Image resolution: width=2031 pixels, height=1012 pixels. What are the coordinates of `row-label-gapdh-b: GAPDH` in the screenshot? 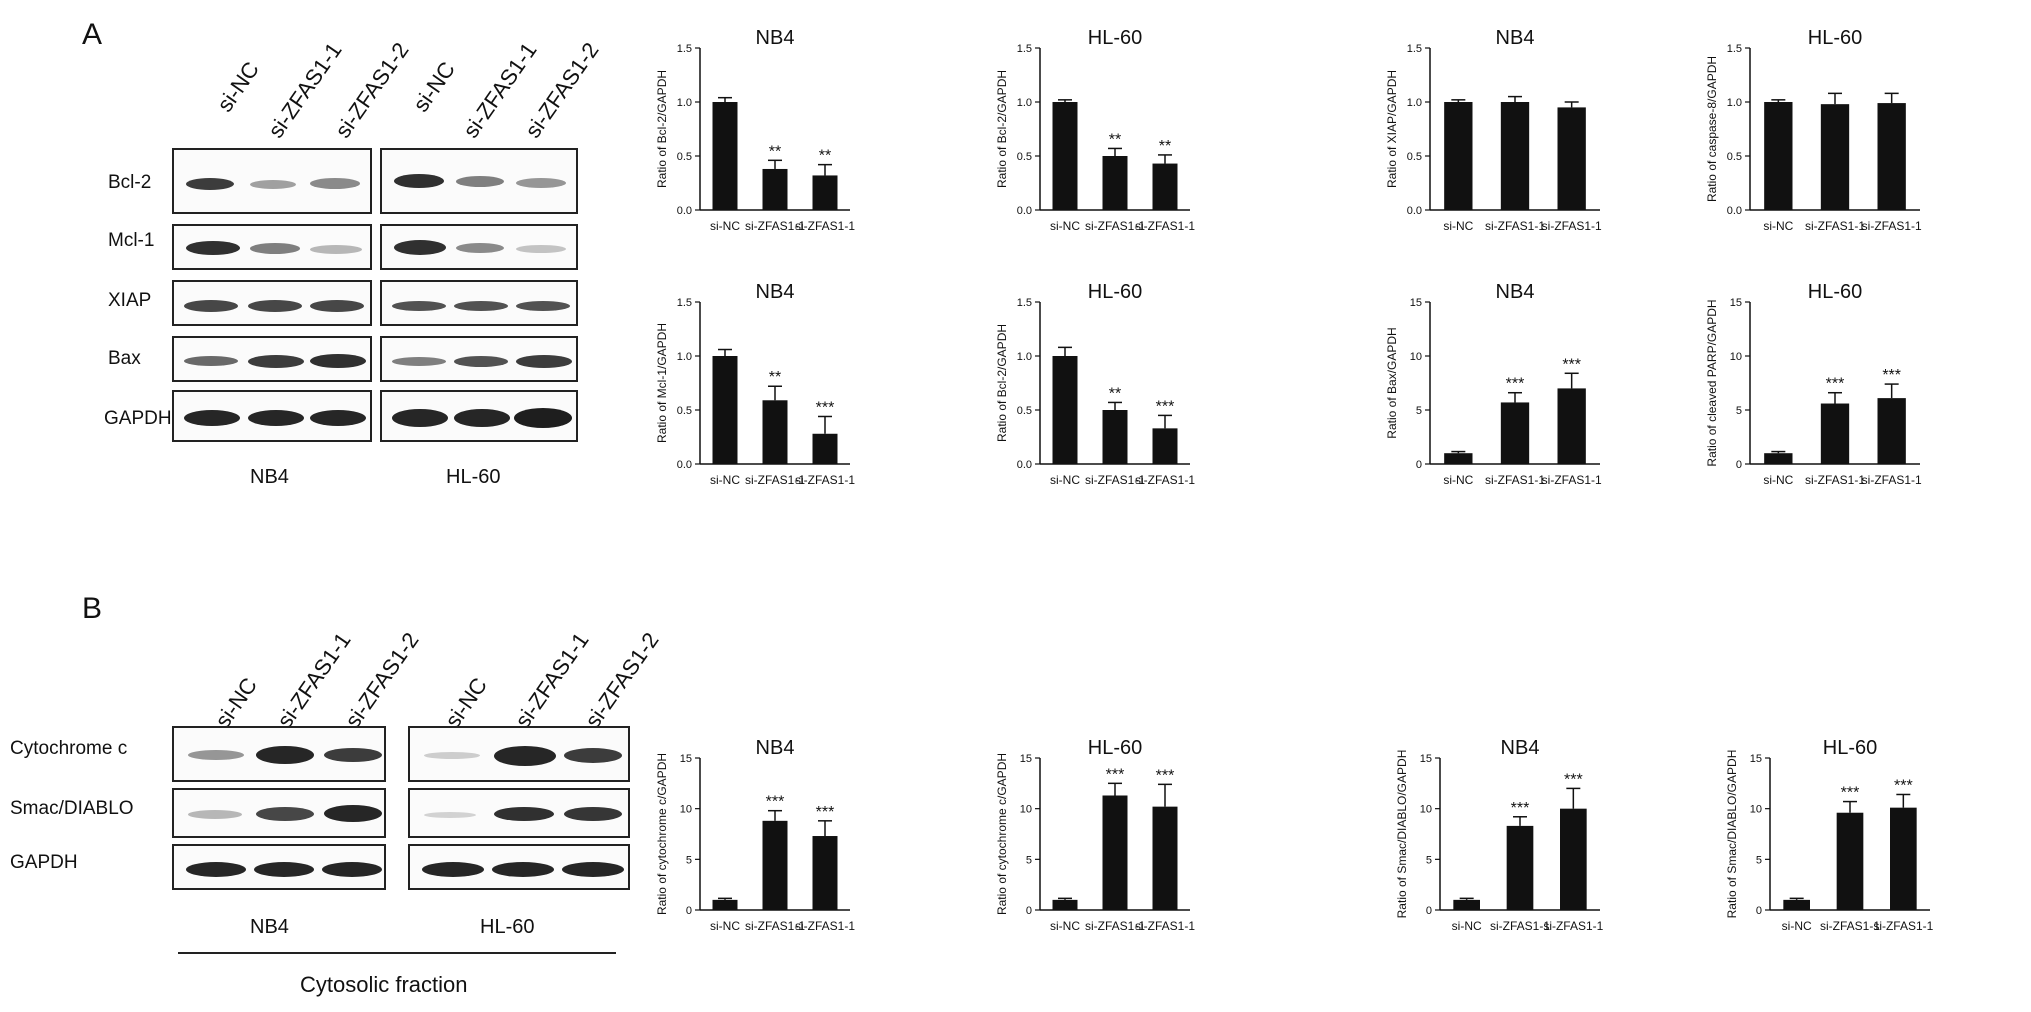 It's located at (44, 862).